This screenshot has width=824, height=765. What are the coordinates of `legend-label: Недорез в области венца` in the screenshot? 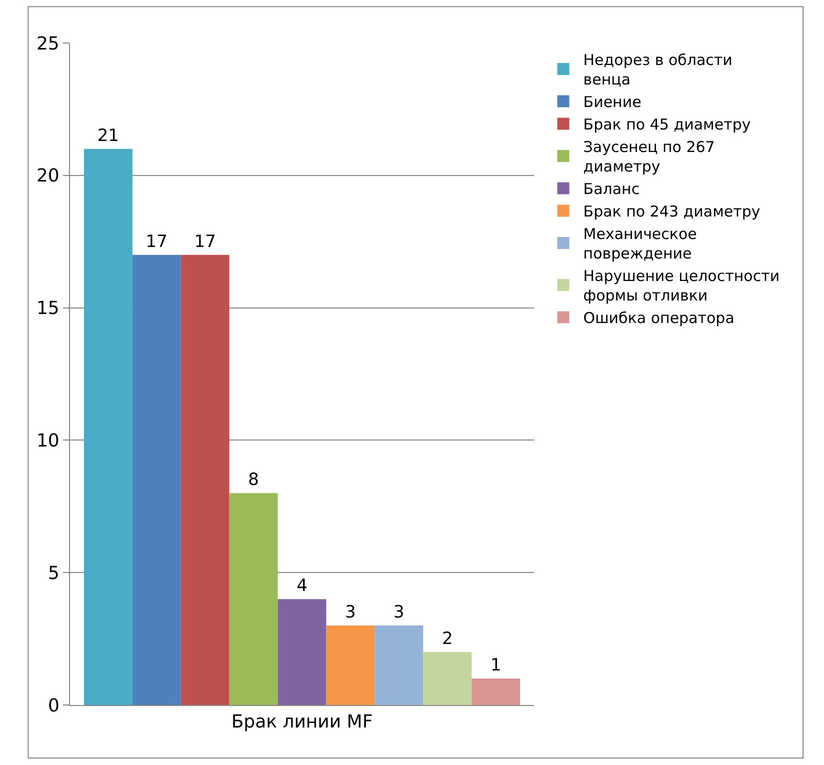 It's located at (657, 70).